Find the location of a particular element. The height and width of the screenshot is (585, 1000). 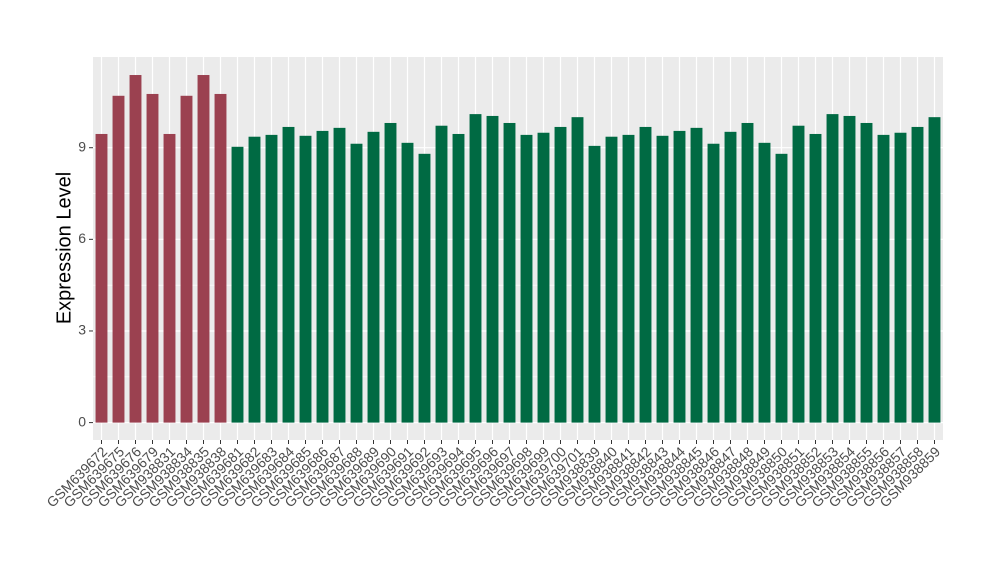

y-tick-label: 3 is located at coordinates (82, 330).